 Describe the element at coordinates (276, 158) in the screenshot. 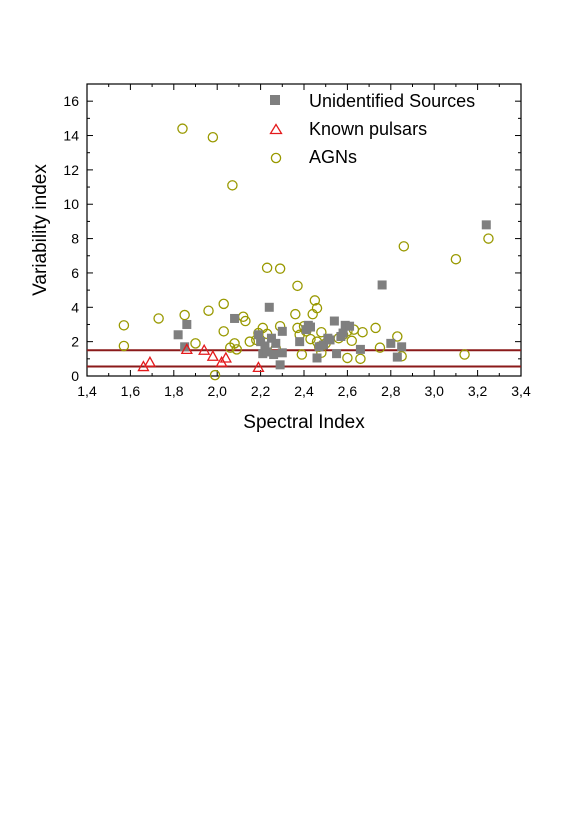

I see `legend-marker-agns` at that location.